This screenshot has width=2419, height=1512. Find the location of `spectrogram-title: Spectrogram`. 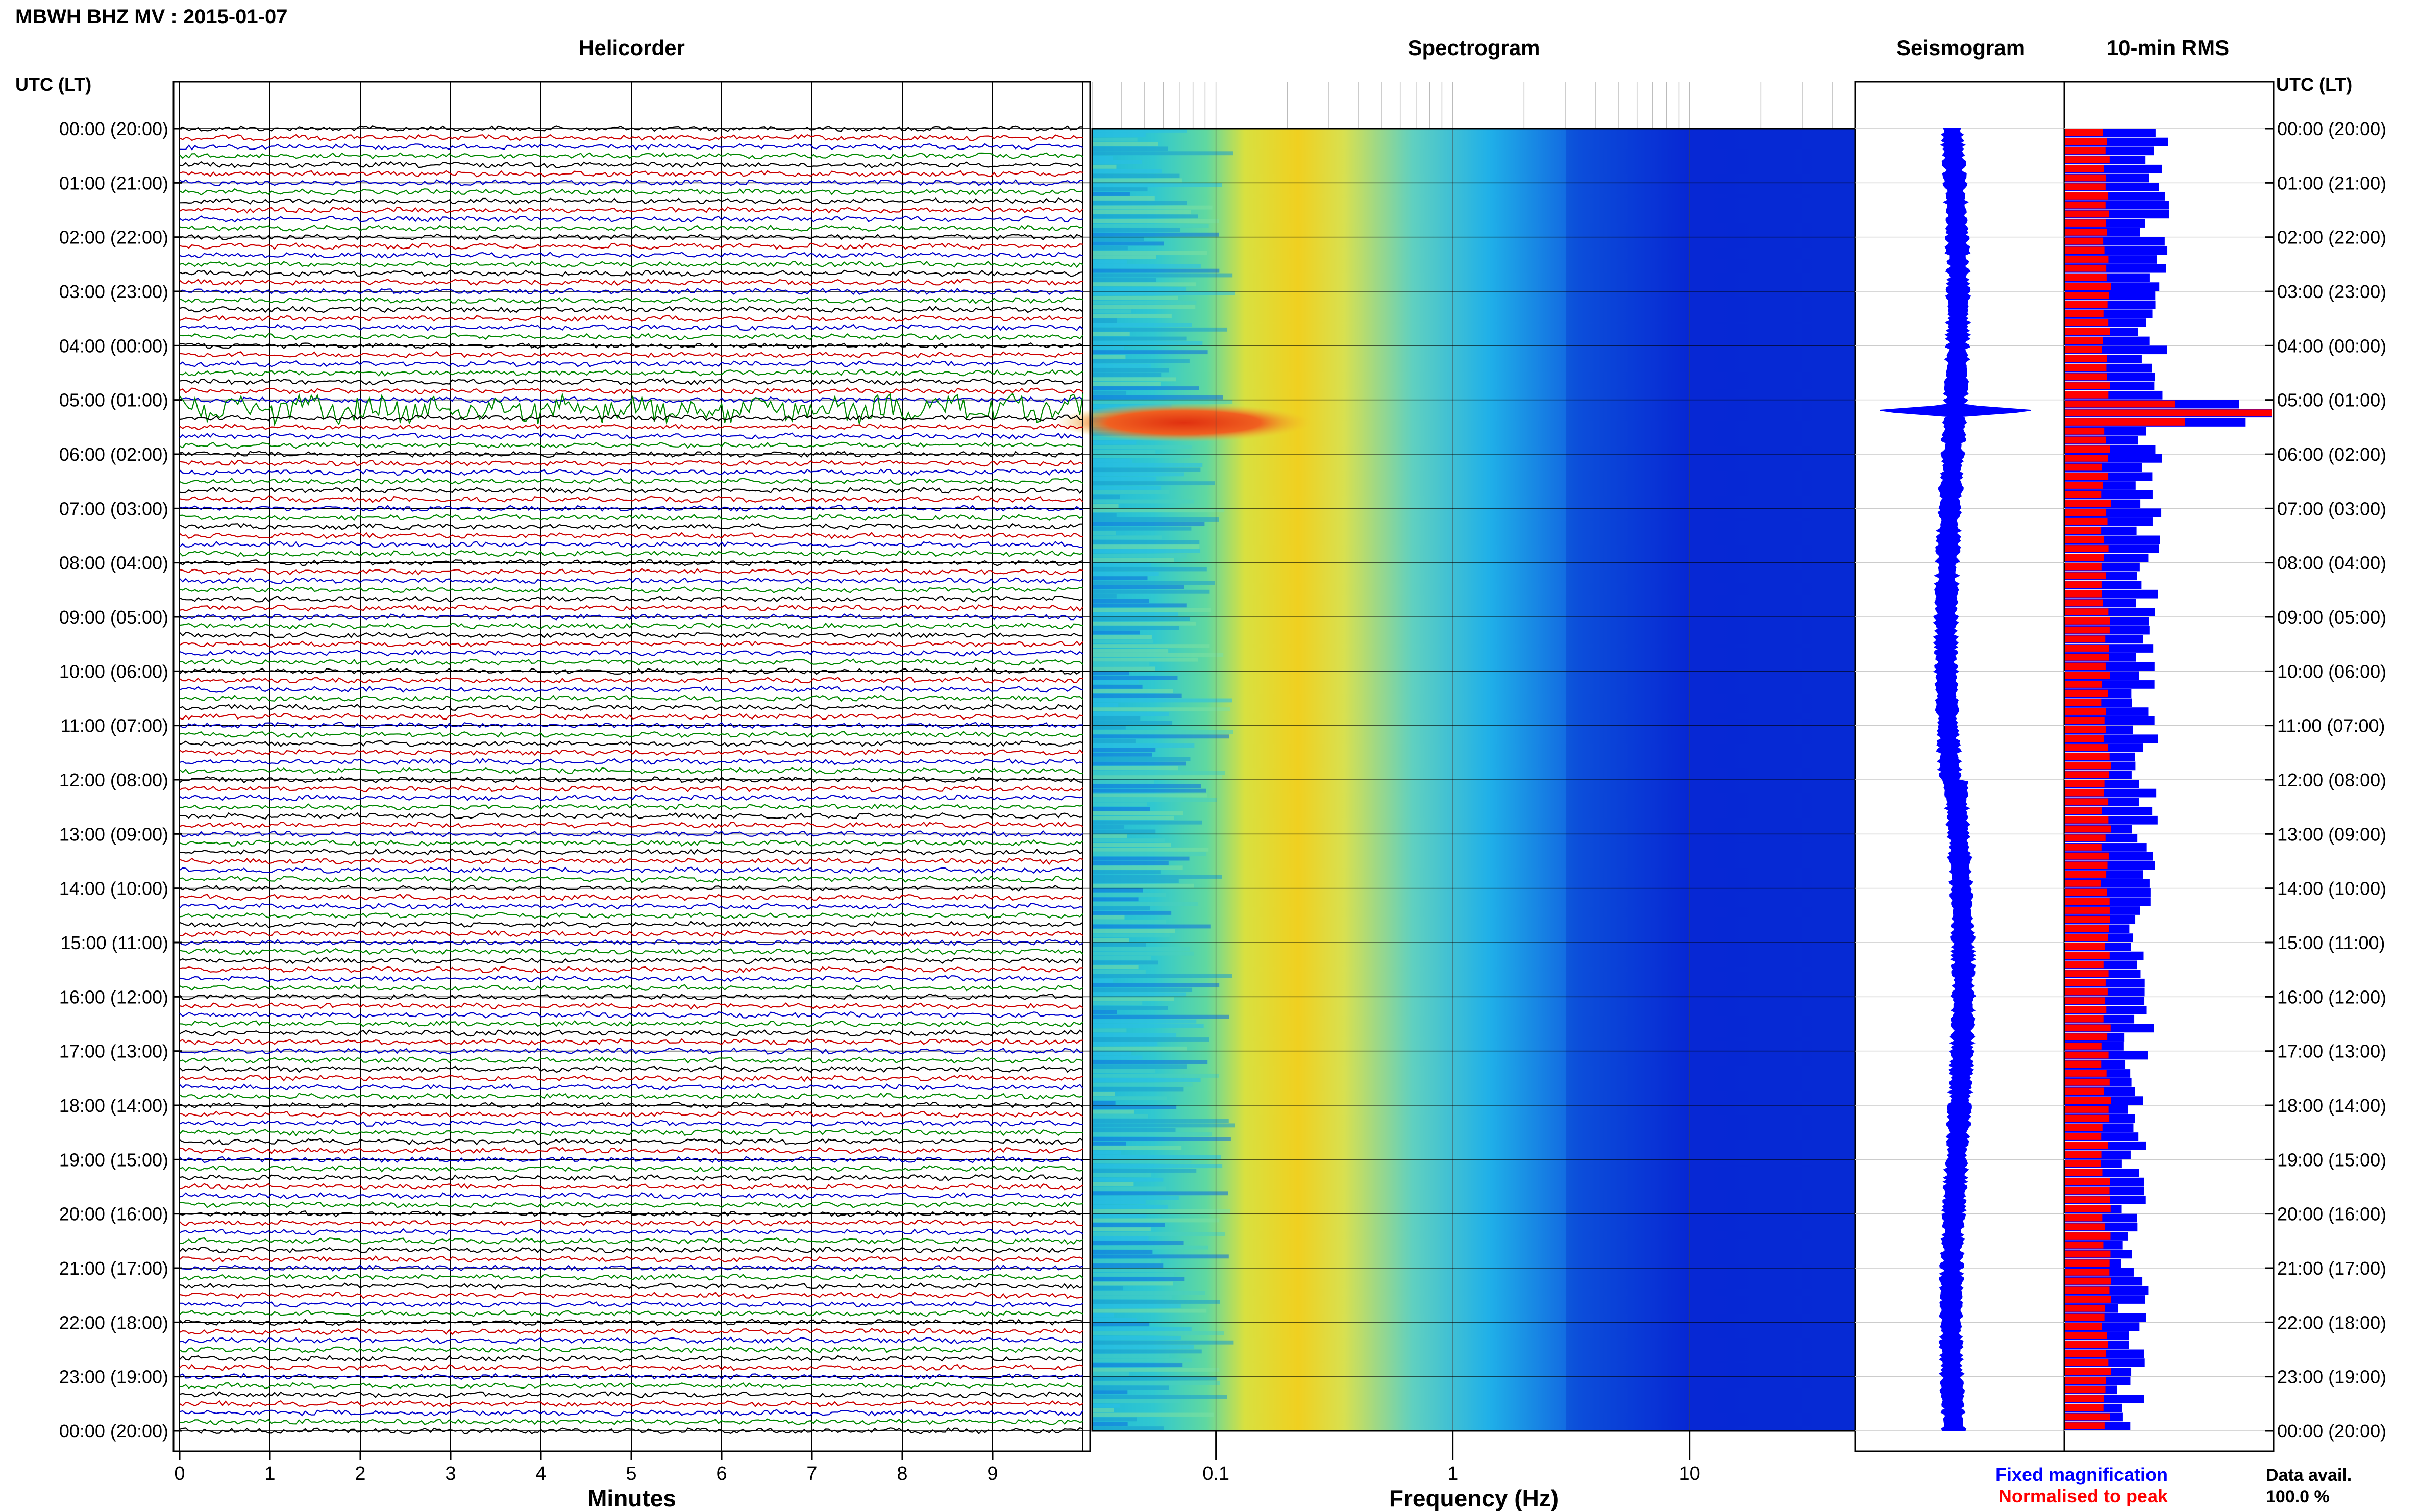

spectrogram-title: Spectrogram is located at coordinates (1474, 48).